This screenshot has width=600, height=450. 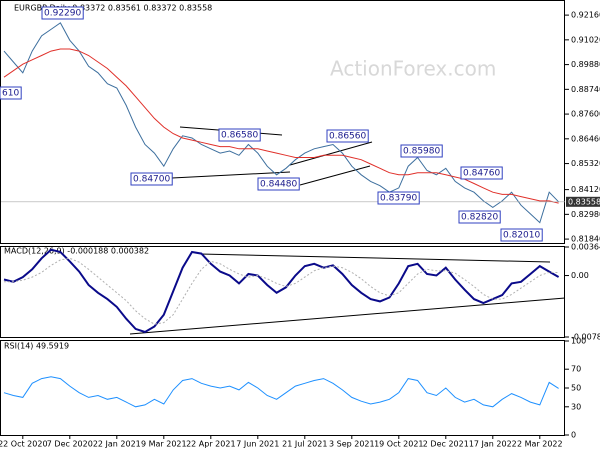 What do you see at coordinates (24, 444) in the screenshot?
I see `x-tick-label: 22 Oct 2020` at bounding box center [24, 444].